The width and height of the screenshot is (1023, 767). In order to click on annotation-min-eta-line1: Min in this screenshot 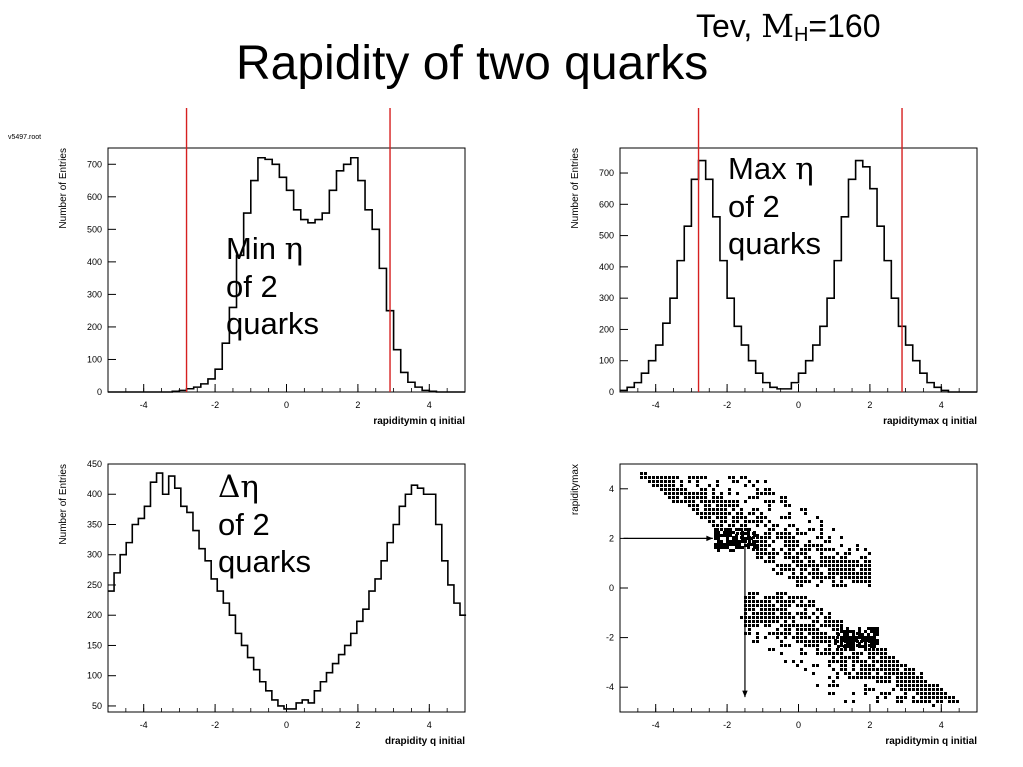, I will do `click(255, 248)`.